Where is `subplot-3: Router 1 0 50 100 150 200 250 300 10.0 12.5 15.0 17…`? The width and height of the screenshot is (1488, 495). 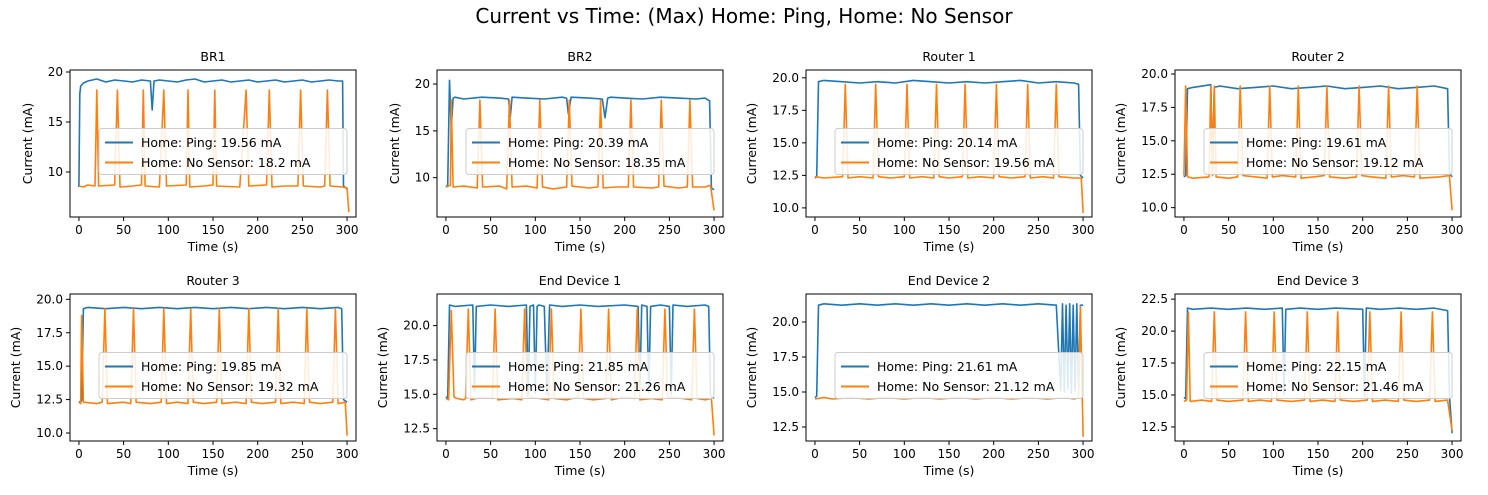 subplot-3: Router 1 0 50 100 150 200 250 300 10.0 12.5 15.0 17… is located at coordinates (919, 151).